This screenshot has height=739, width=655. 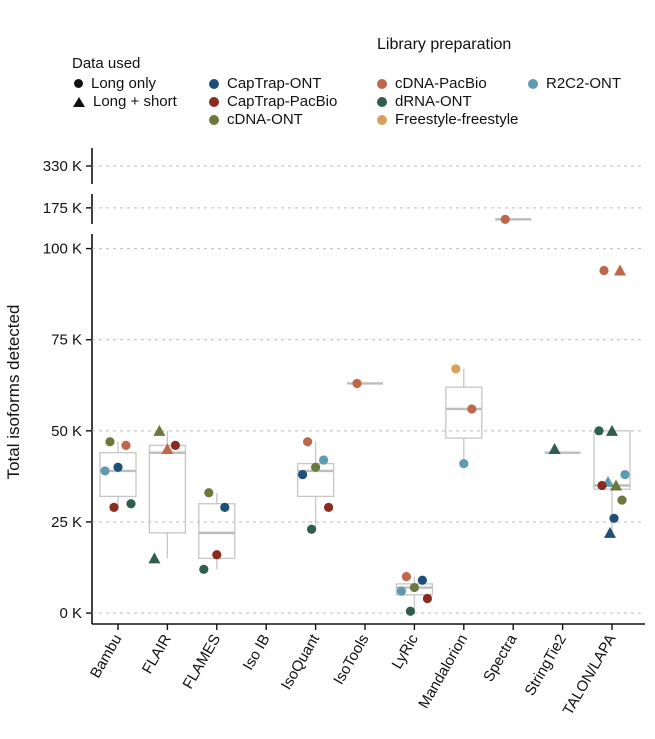 I want to click on triangle-shape-icon, so click(x=79, y=101).